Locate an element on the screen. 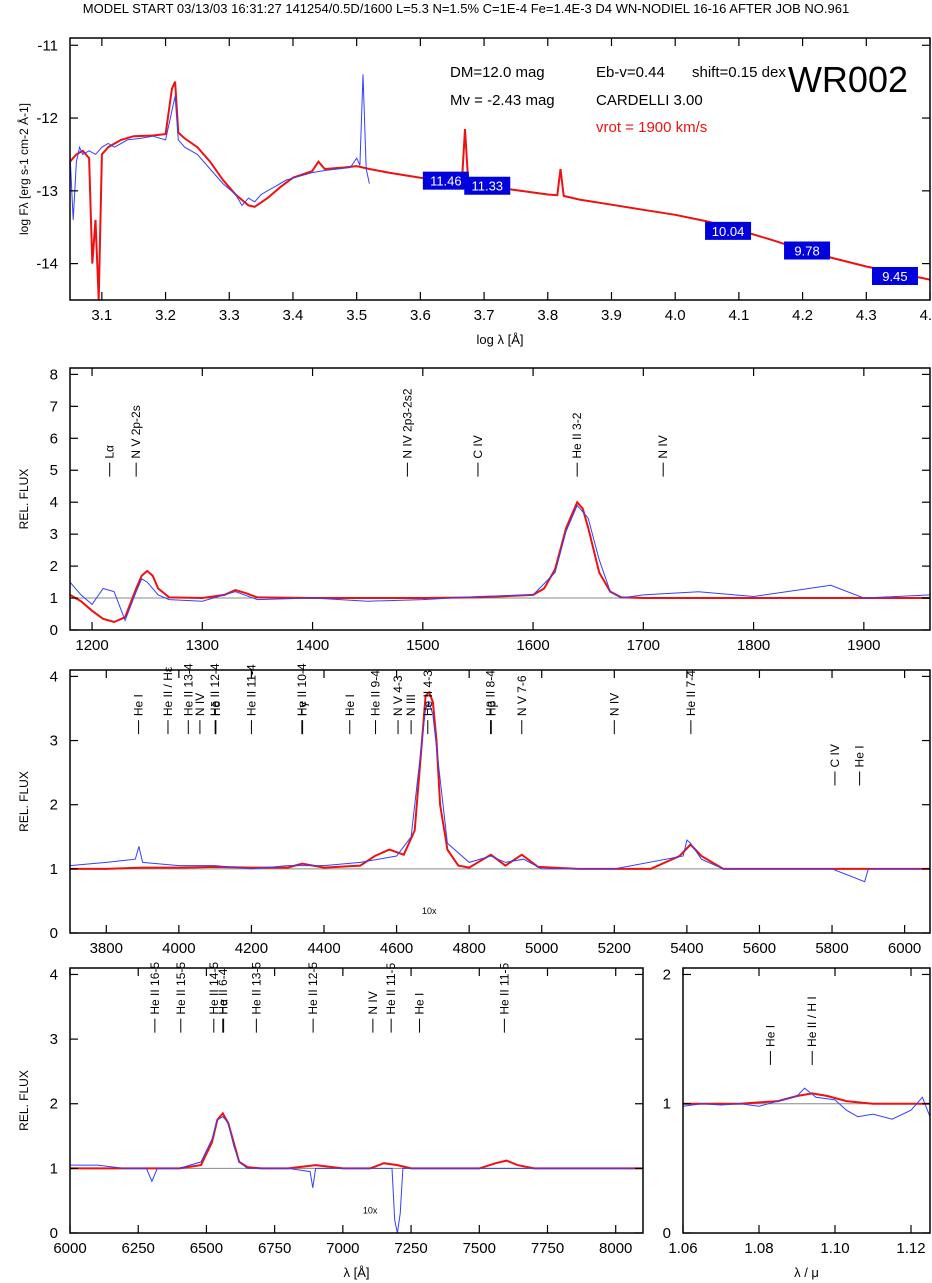 Image resolution: width=932 pixels, height=1283 pixels. optical-line-id-label: Hδ is located at coordinates (216, 708).